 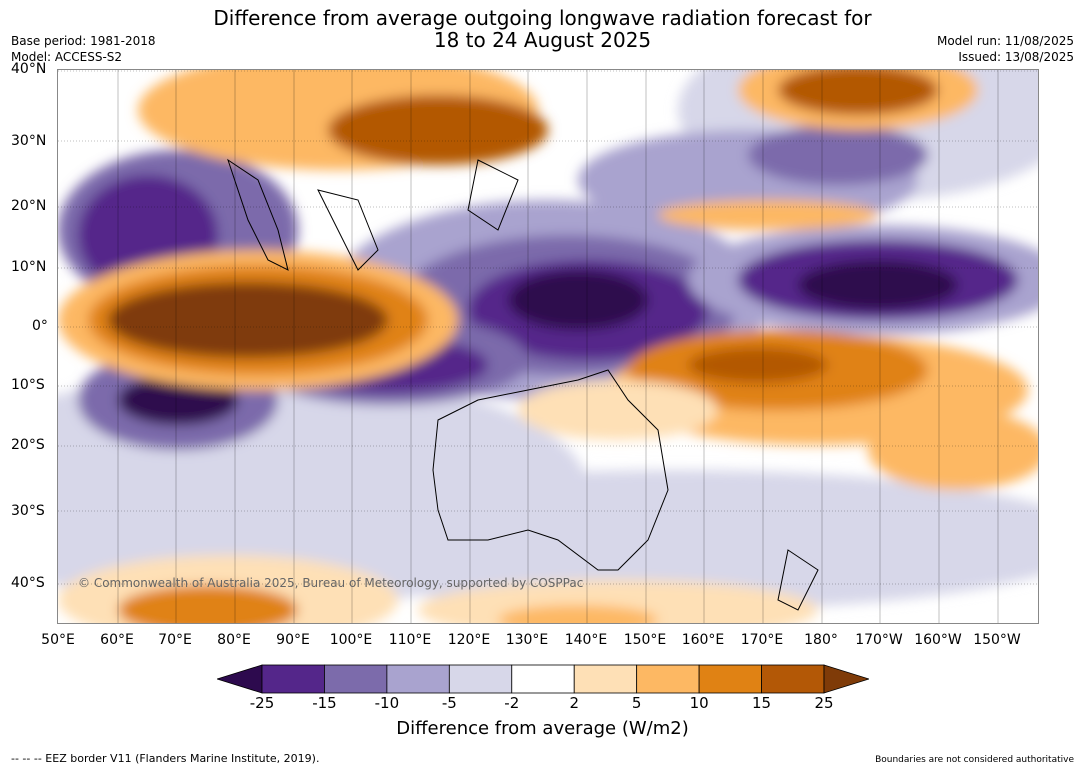 What do you see at coordinates (117, 640) in the screenshot?
I see `lon-label: 60°E` at bounding box center [117, 640].